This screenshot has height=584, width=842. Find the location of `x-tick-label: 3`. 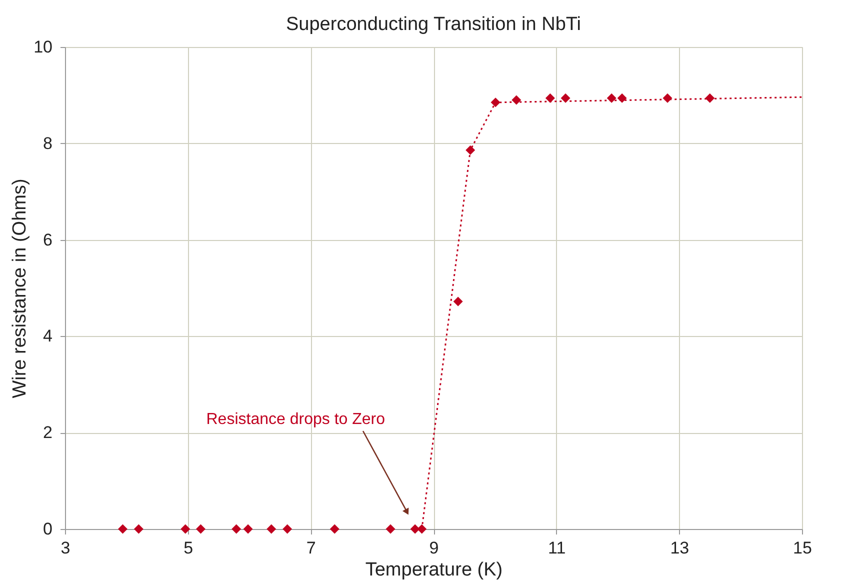

x-tick-label: 3 is located at coordinates (65, 548).